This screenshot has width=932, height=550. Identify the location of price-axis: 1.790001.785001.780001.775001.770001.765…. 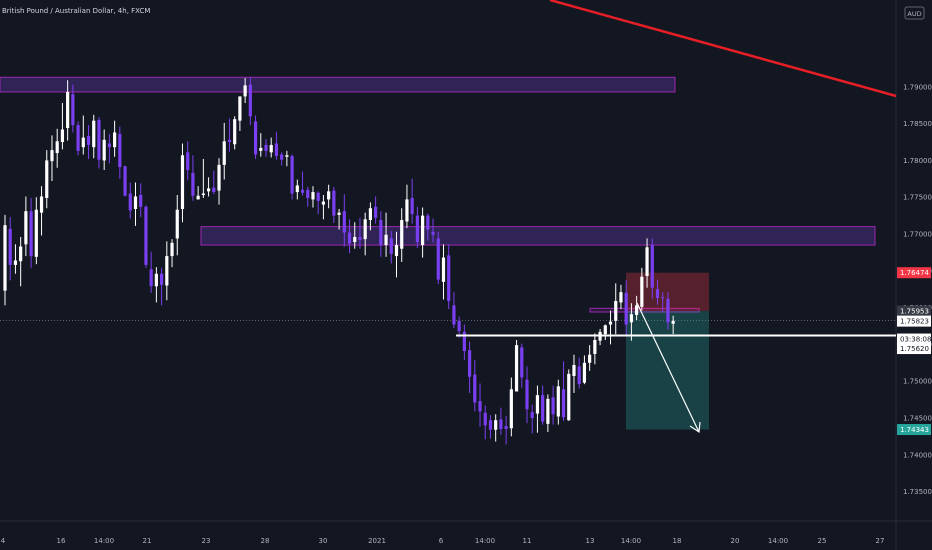
(914, 251).